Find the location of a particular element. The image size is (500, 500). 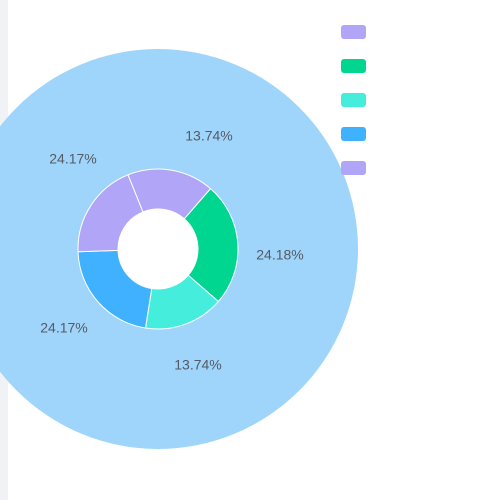

slice-percentage-label: 24.18% is located at coordinates (279, 255).